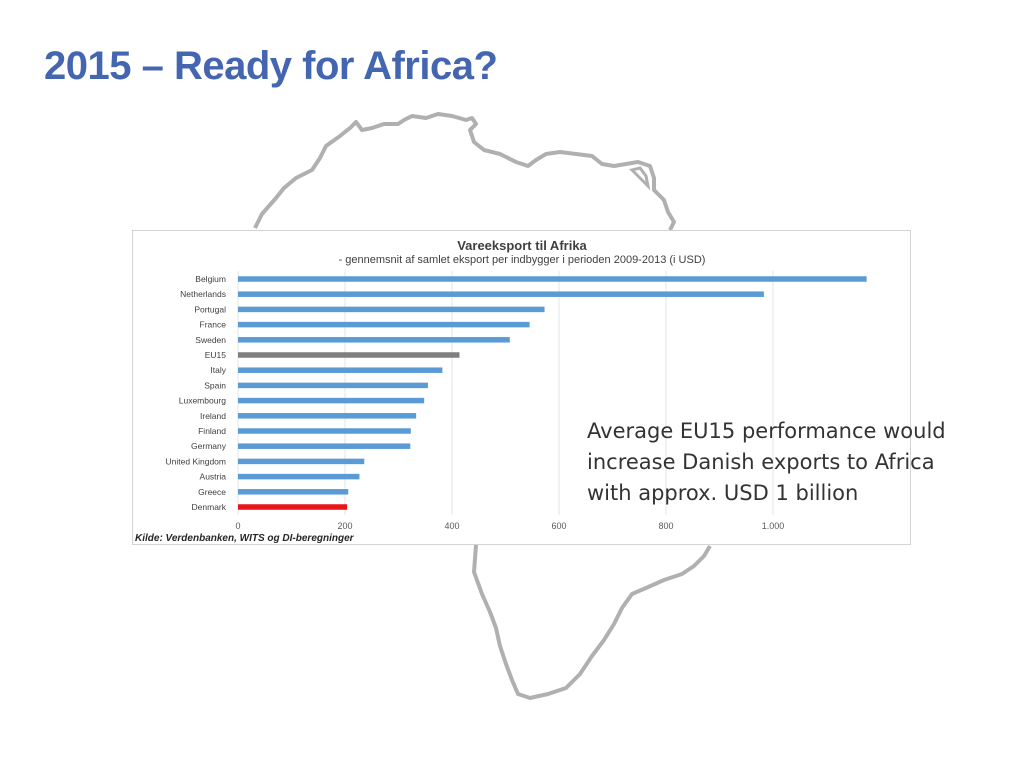 This screenshot has height=768, width=1024. Describe the element at coordinates (391, 309) in the screenshot. I see `bar-portugal` at that location.